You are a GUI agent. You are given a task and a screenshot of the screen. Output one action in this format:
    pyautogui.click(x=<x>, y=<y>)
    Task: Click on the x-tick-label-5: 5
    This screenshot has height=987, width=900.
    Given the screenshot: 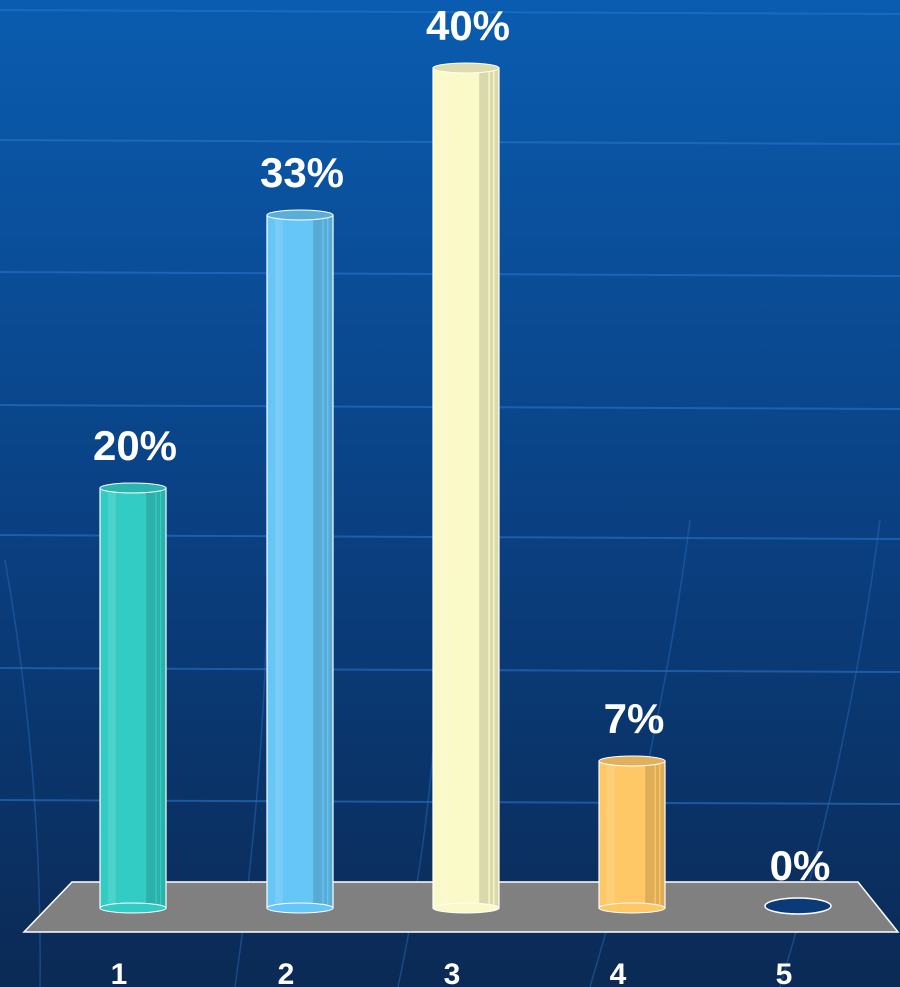 What is the action you would take?
    pyautogui.click(x=784, y=972)
    